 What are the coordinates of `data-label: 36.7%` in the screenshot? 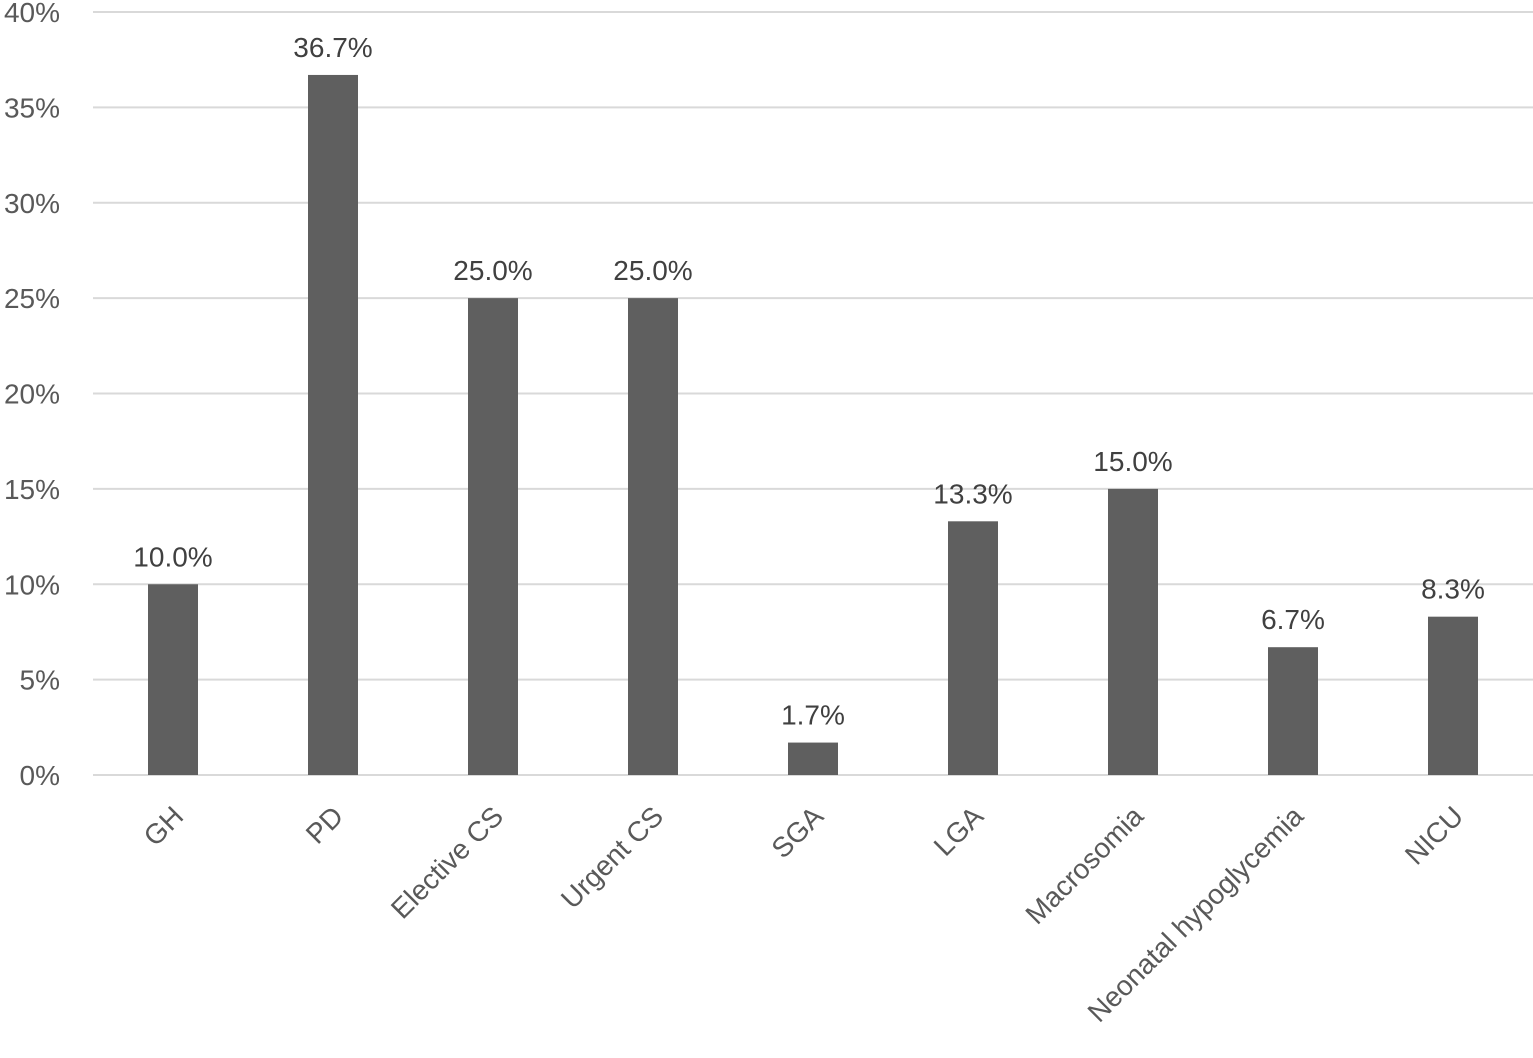 It's located at (332, 47).